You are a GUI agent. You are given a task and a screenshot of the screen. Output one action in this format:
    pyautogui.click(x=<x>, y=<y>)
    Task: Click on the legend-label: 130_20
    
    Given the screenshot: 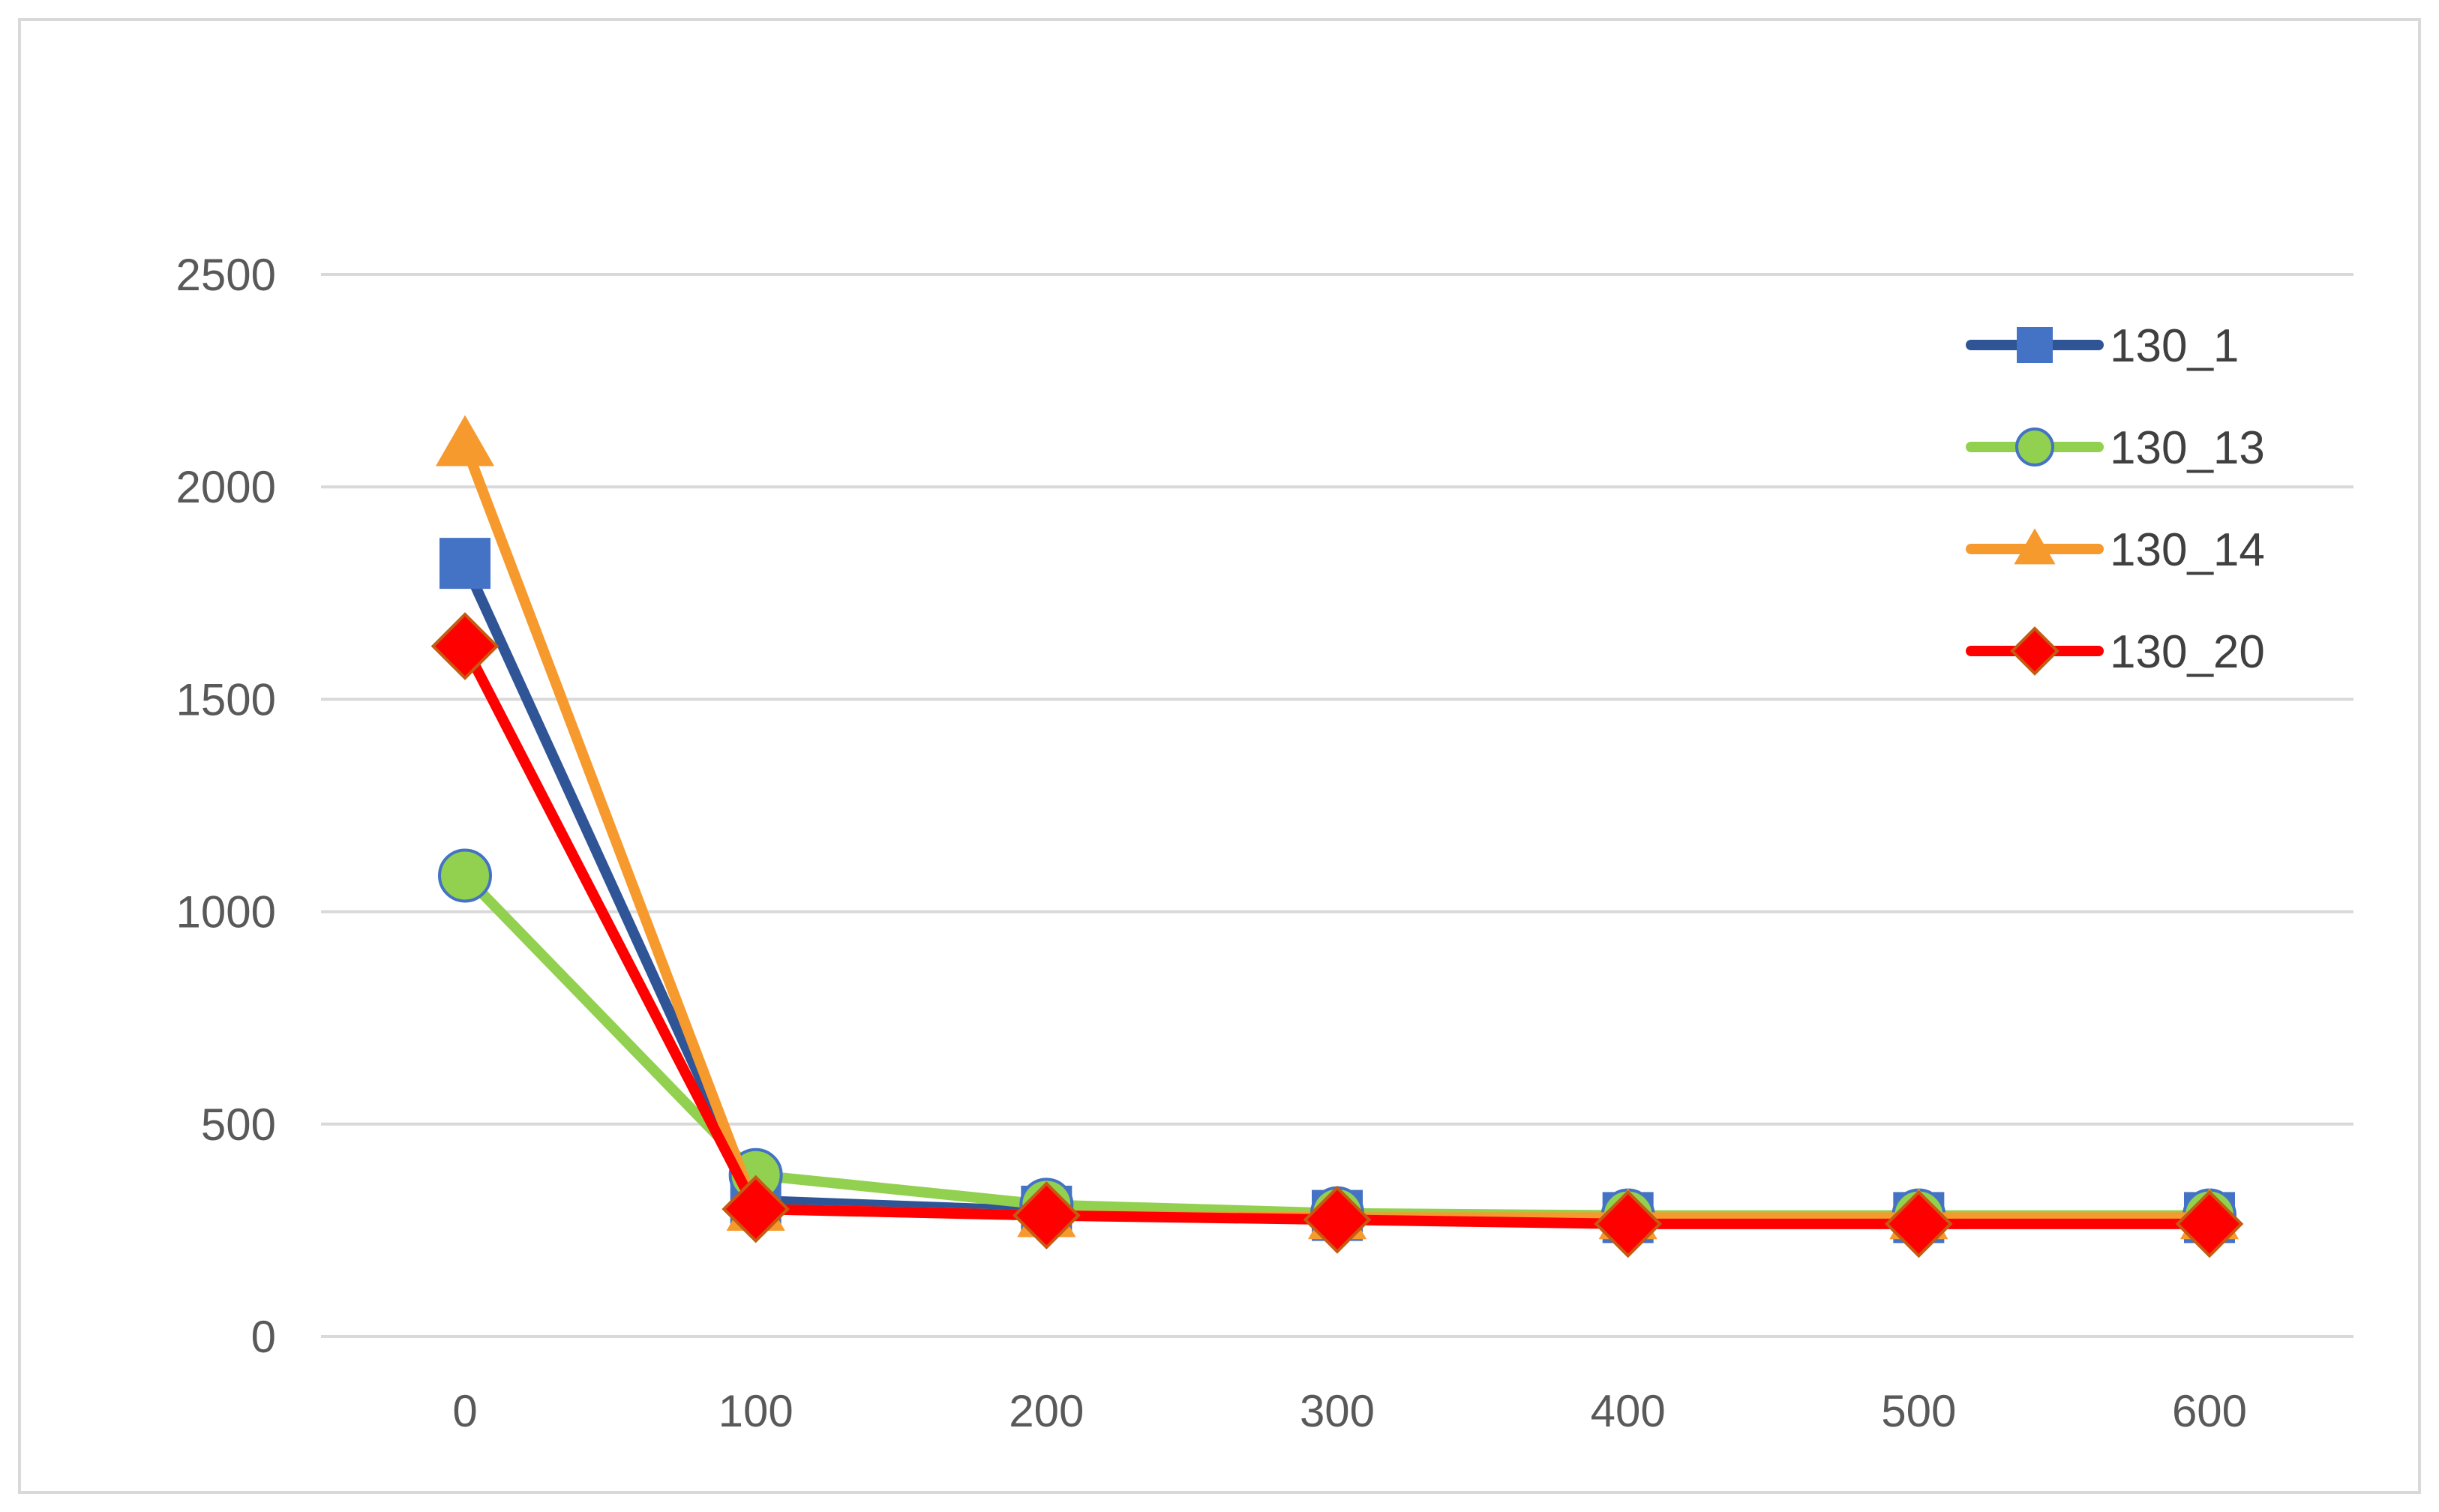 What is the action you would take?
    pyautogui.click(x=2187, y=652)
    